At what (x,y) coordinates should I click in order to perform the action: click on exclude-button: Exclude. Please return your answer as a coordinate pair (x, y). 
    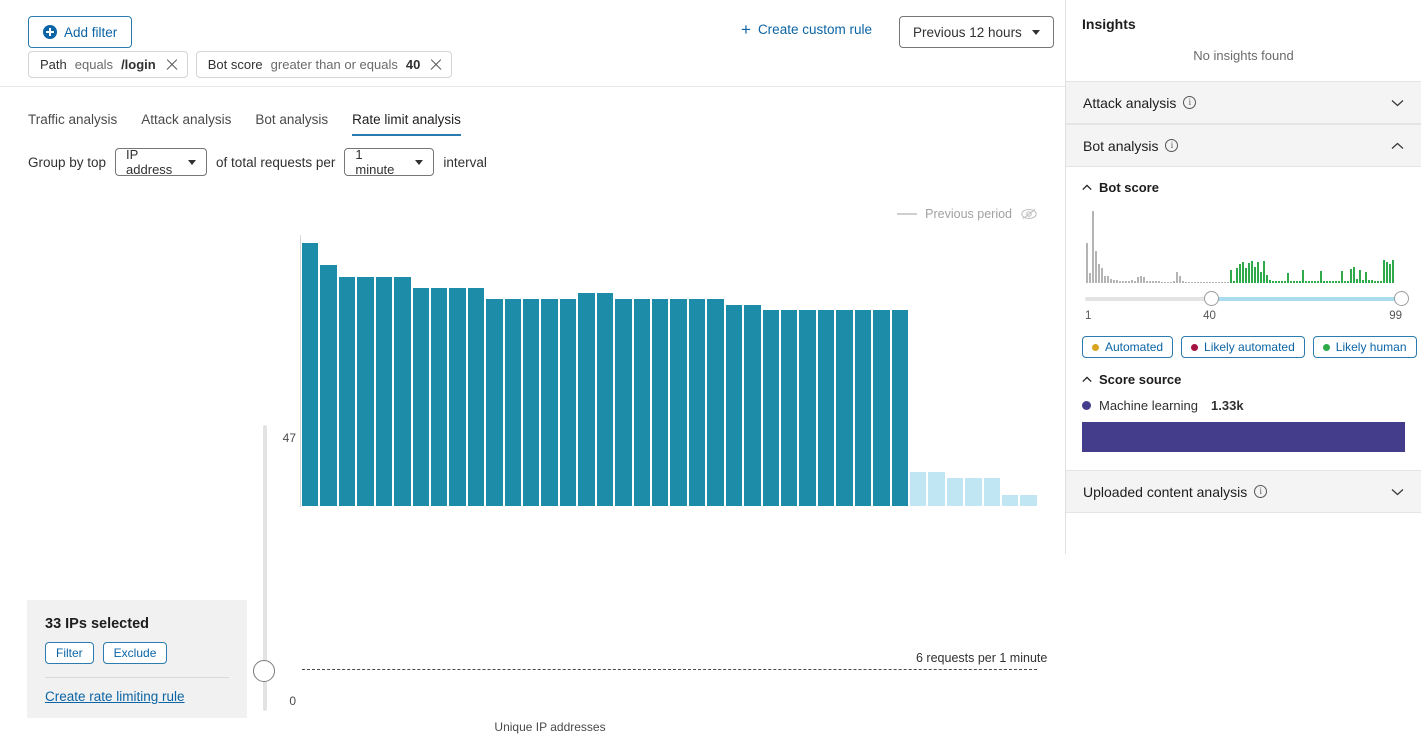
    Looking at the image, I should click on (135, 653).